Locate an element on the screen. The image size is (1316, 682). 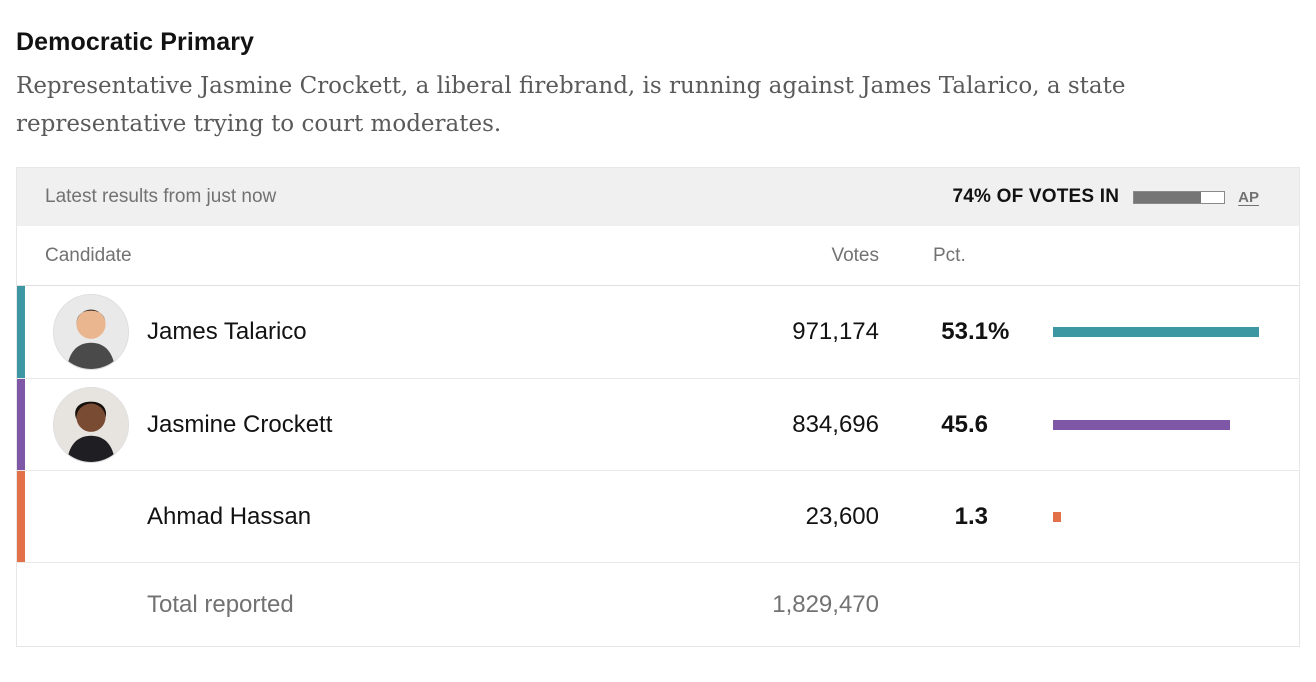
pct-column-header: Pct. is located at coordinates (949, 255).